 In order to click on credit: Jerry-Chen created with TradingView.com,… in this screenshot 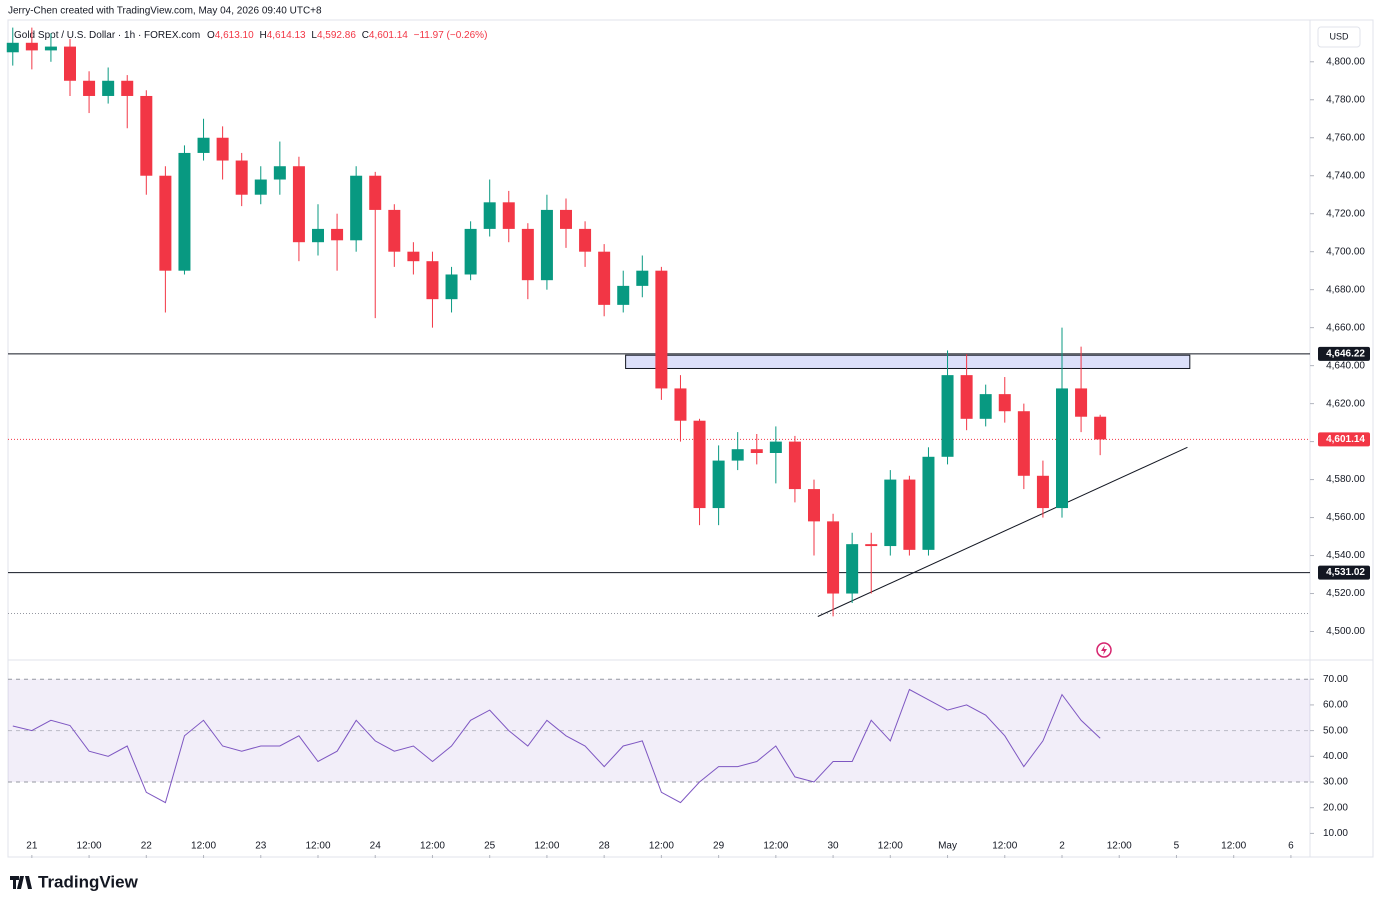, I will do `click(165, 11)`.